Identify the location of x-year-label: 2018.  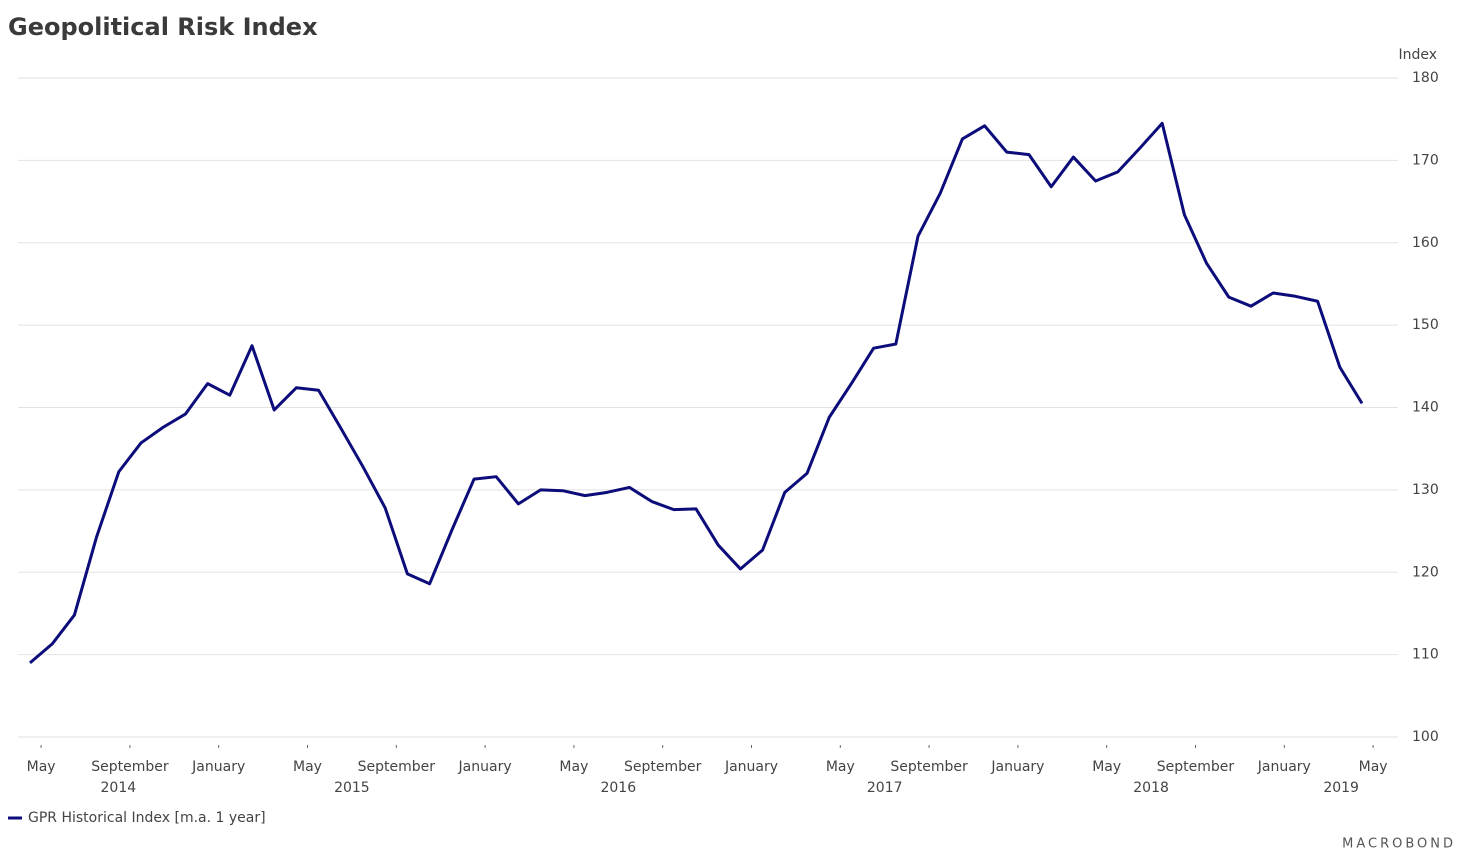
(1151, 788).